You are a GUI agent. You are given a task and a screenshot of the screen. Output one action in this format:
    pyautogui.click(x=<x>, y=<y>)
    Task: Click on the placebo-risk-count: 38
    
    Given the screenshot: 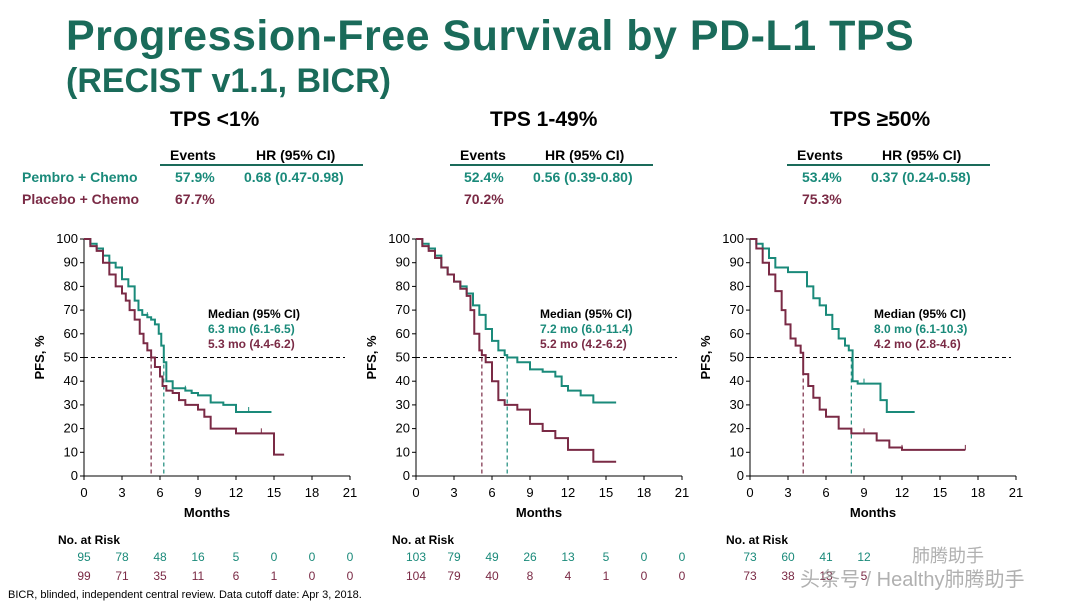 What is the action you would take?
    pyautogui.click(x=788, y=576)
    